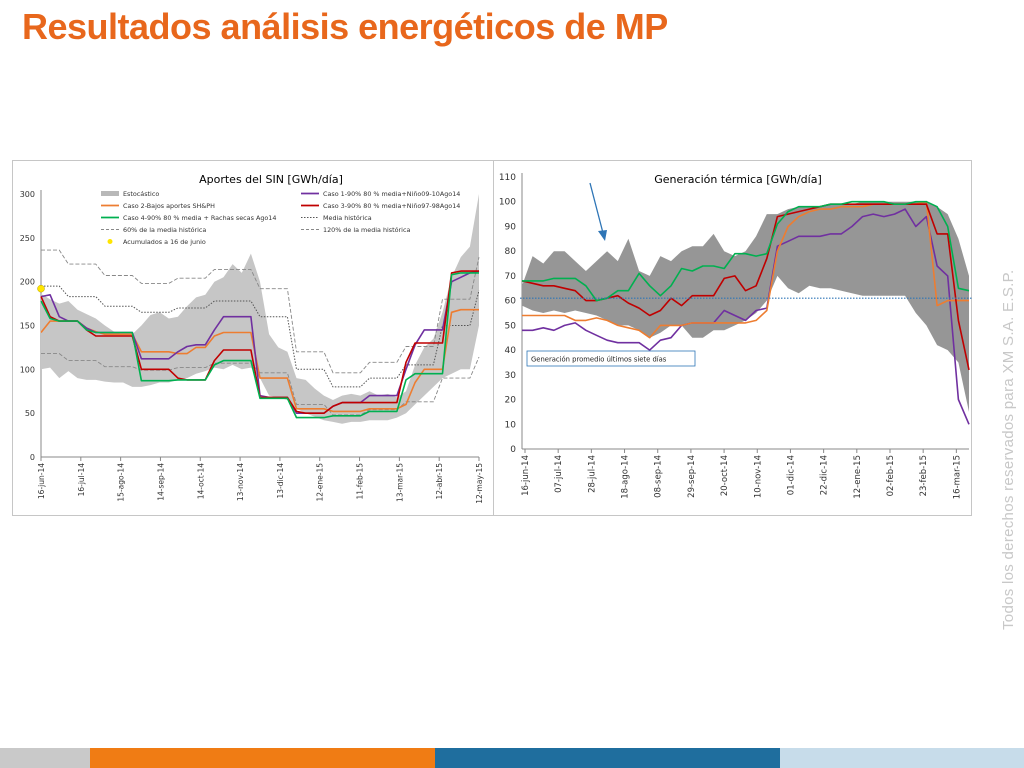 The image size is (1024, 768). Describe the element at coordinates (924, 475) in the screenshot. I see `x-tick-label: 23-feb-15` at that location.